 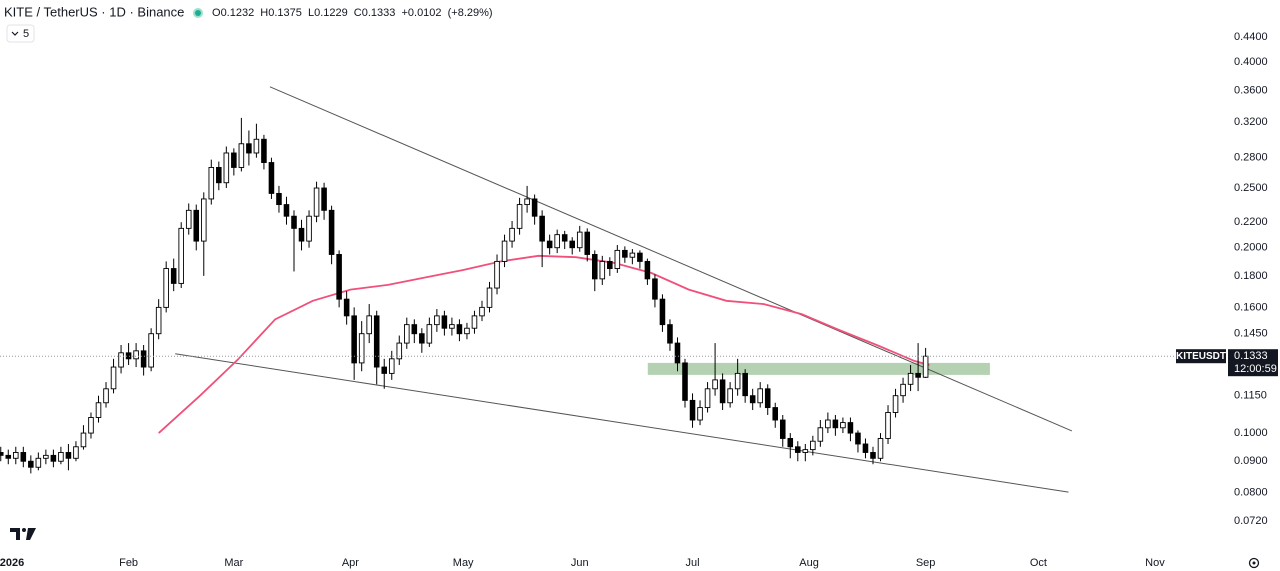 What do you see at coordinates (238, 13) in the screenshot?
I see `ohlc-value: 0.1232` at bounding box center [238, 13].